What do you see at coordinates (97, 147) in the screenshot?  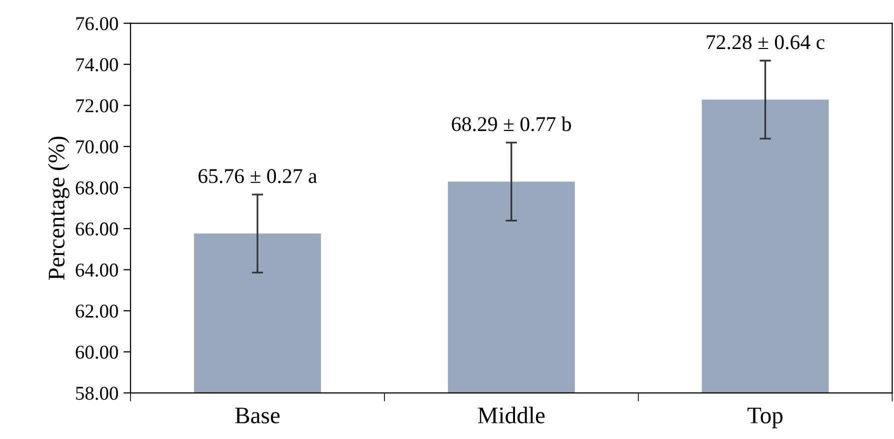 I see `y-tick-label: 70.00` at bounding box center [97, 147].